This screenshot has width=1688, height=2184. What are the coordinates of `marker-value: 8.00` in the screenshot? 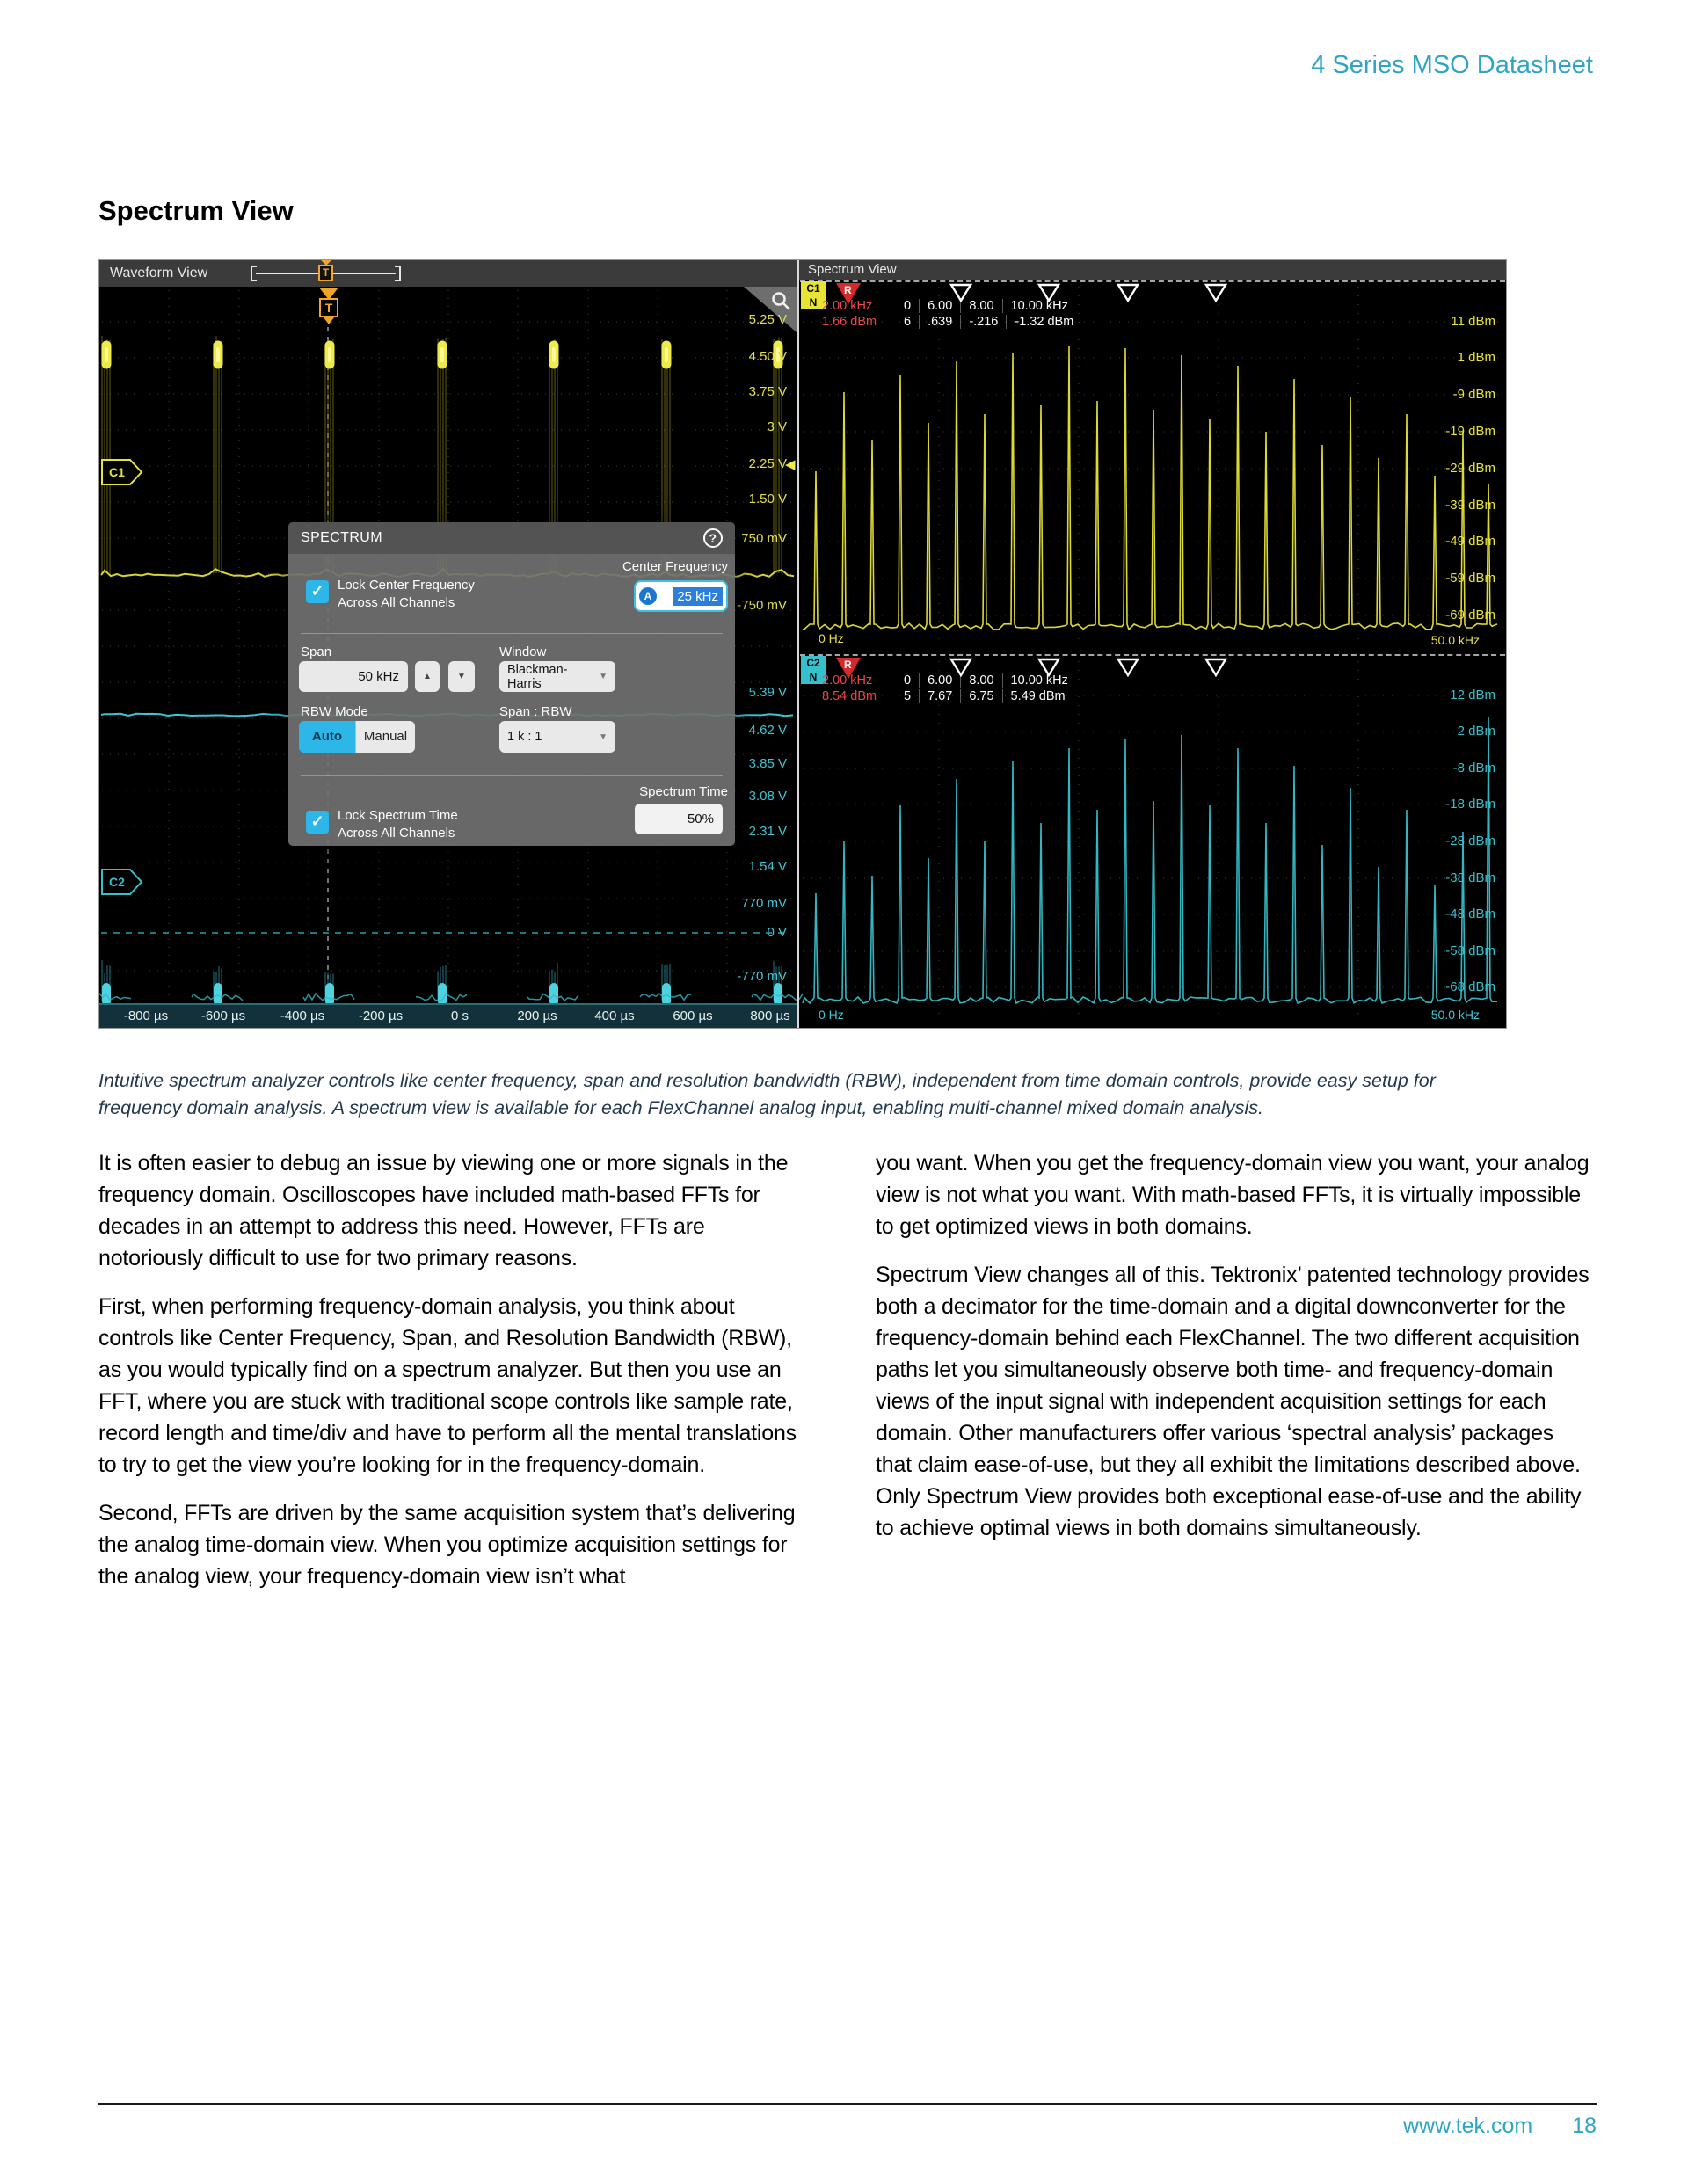 It's located at (980, 680).